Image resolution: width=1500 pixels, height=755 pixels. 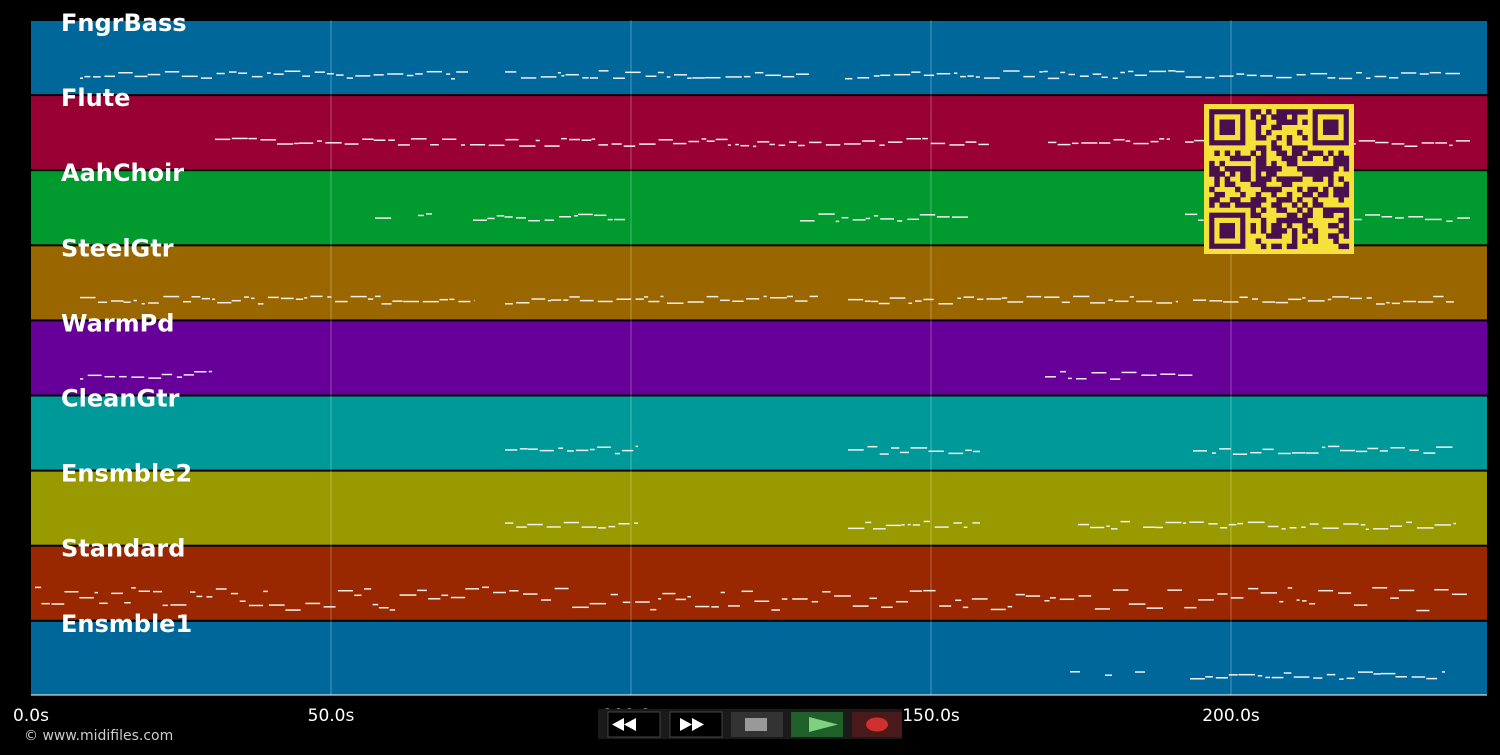 What do you see at coordinates (624, 724) in the screenshot?
I see `rewind-icon` at bounding box center [624, 724].